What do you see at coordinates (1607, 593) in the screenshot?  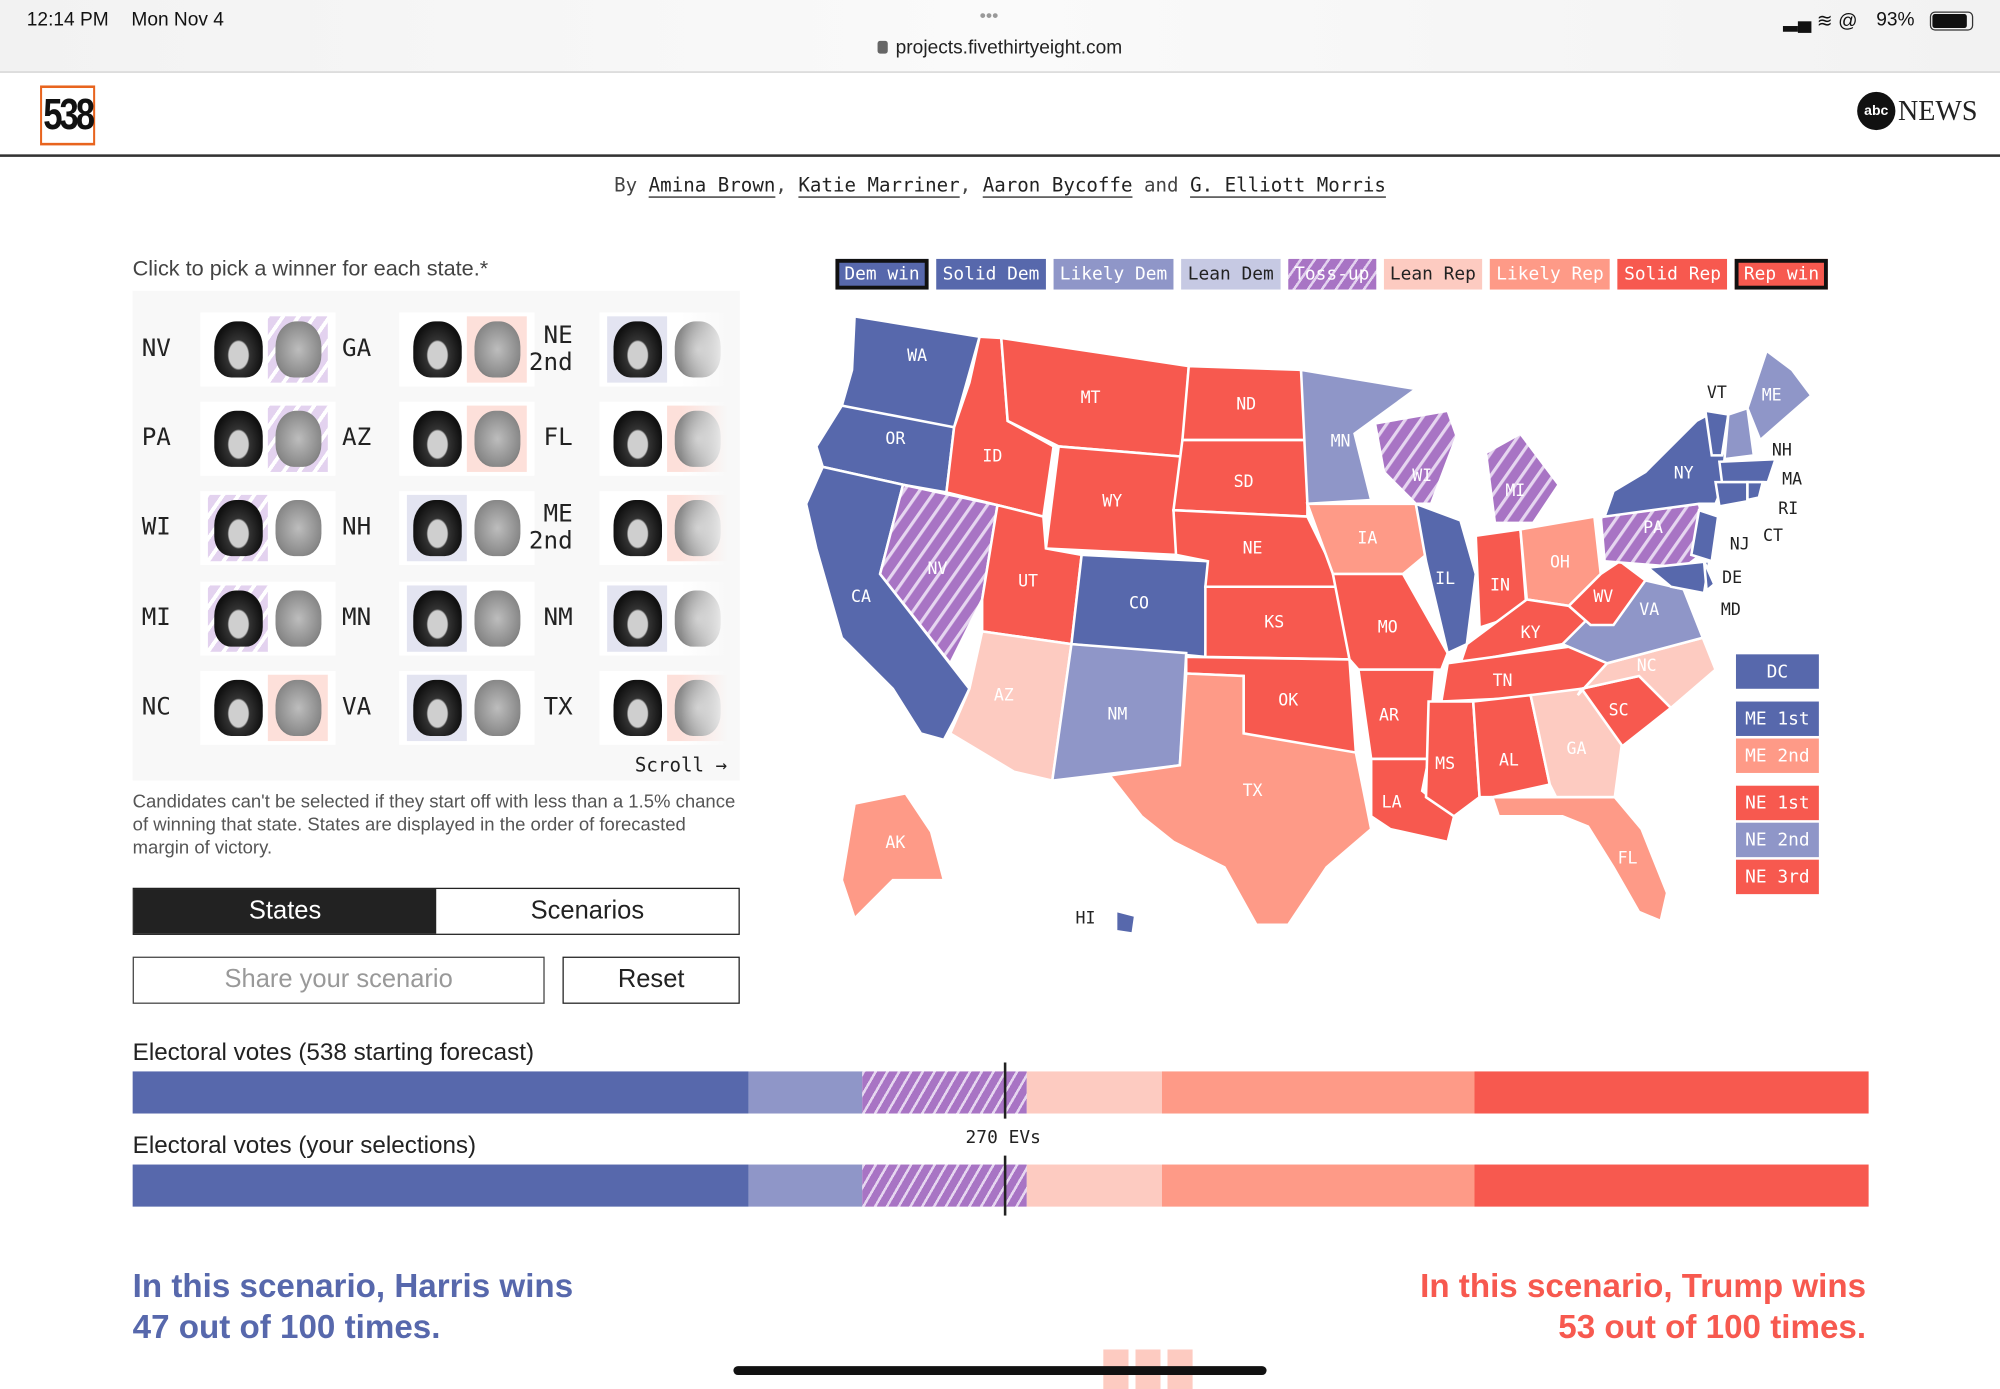 I see `state-wv` at bounding box center [1607, 593].